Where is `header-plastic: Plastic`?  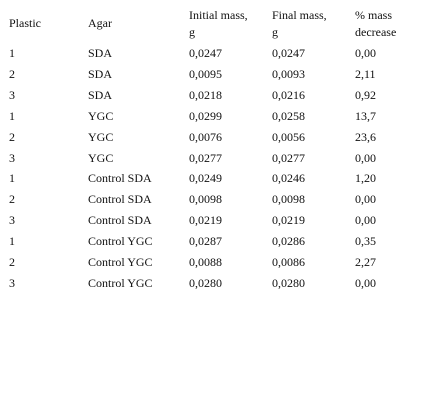 header-plastic: Plastic is located at coordinates (25, 19).